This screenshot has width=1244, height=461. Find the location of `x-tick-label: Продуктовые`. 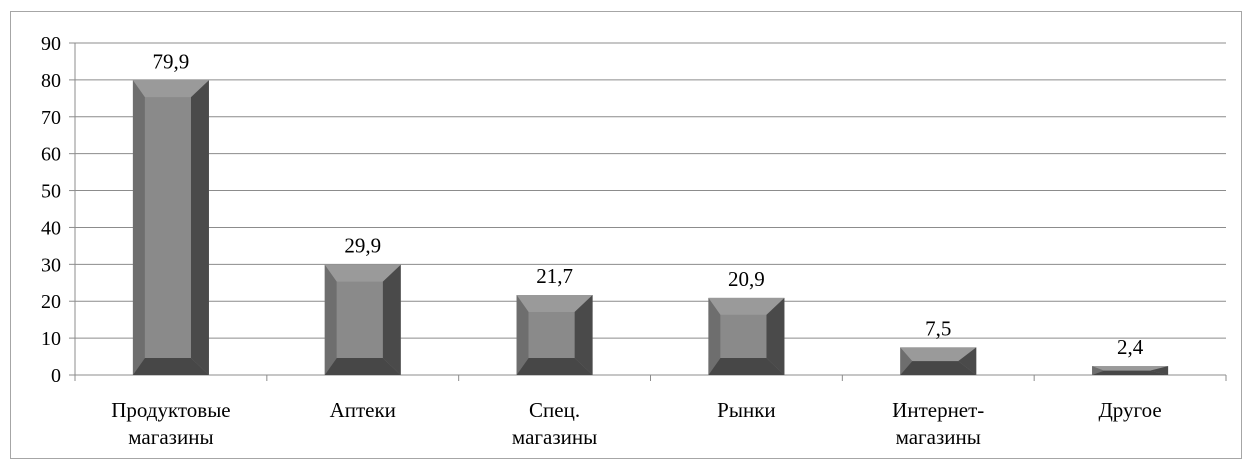

x-tick-label: Продуктовые is located at coordinates (170, 410).